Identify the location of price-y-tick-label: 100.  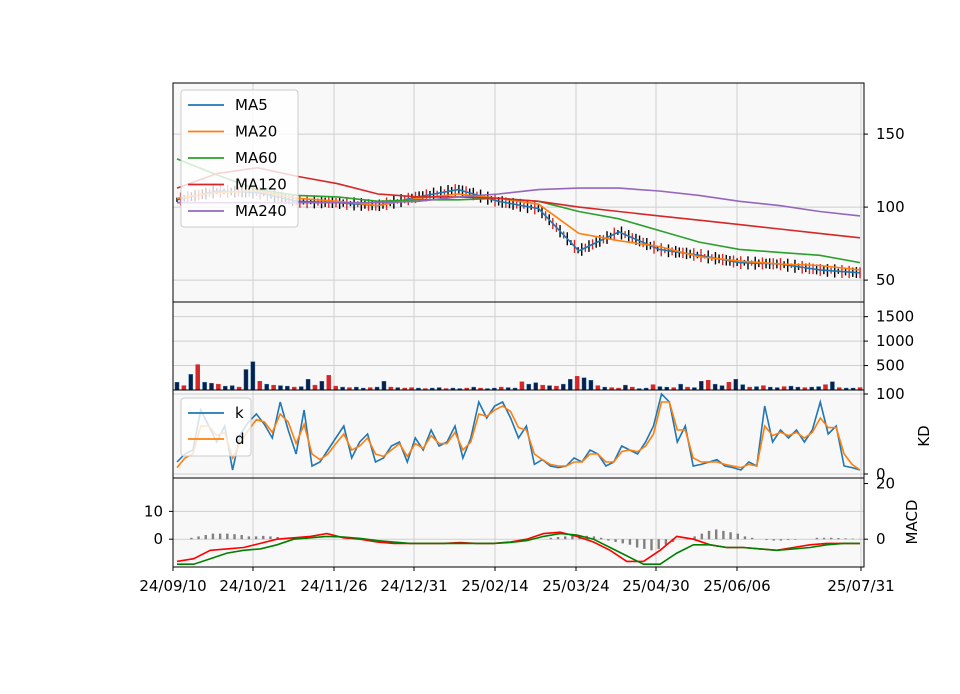
(890, 207).